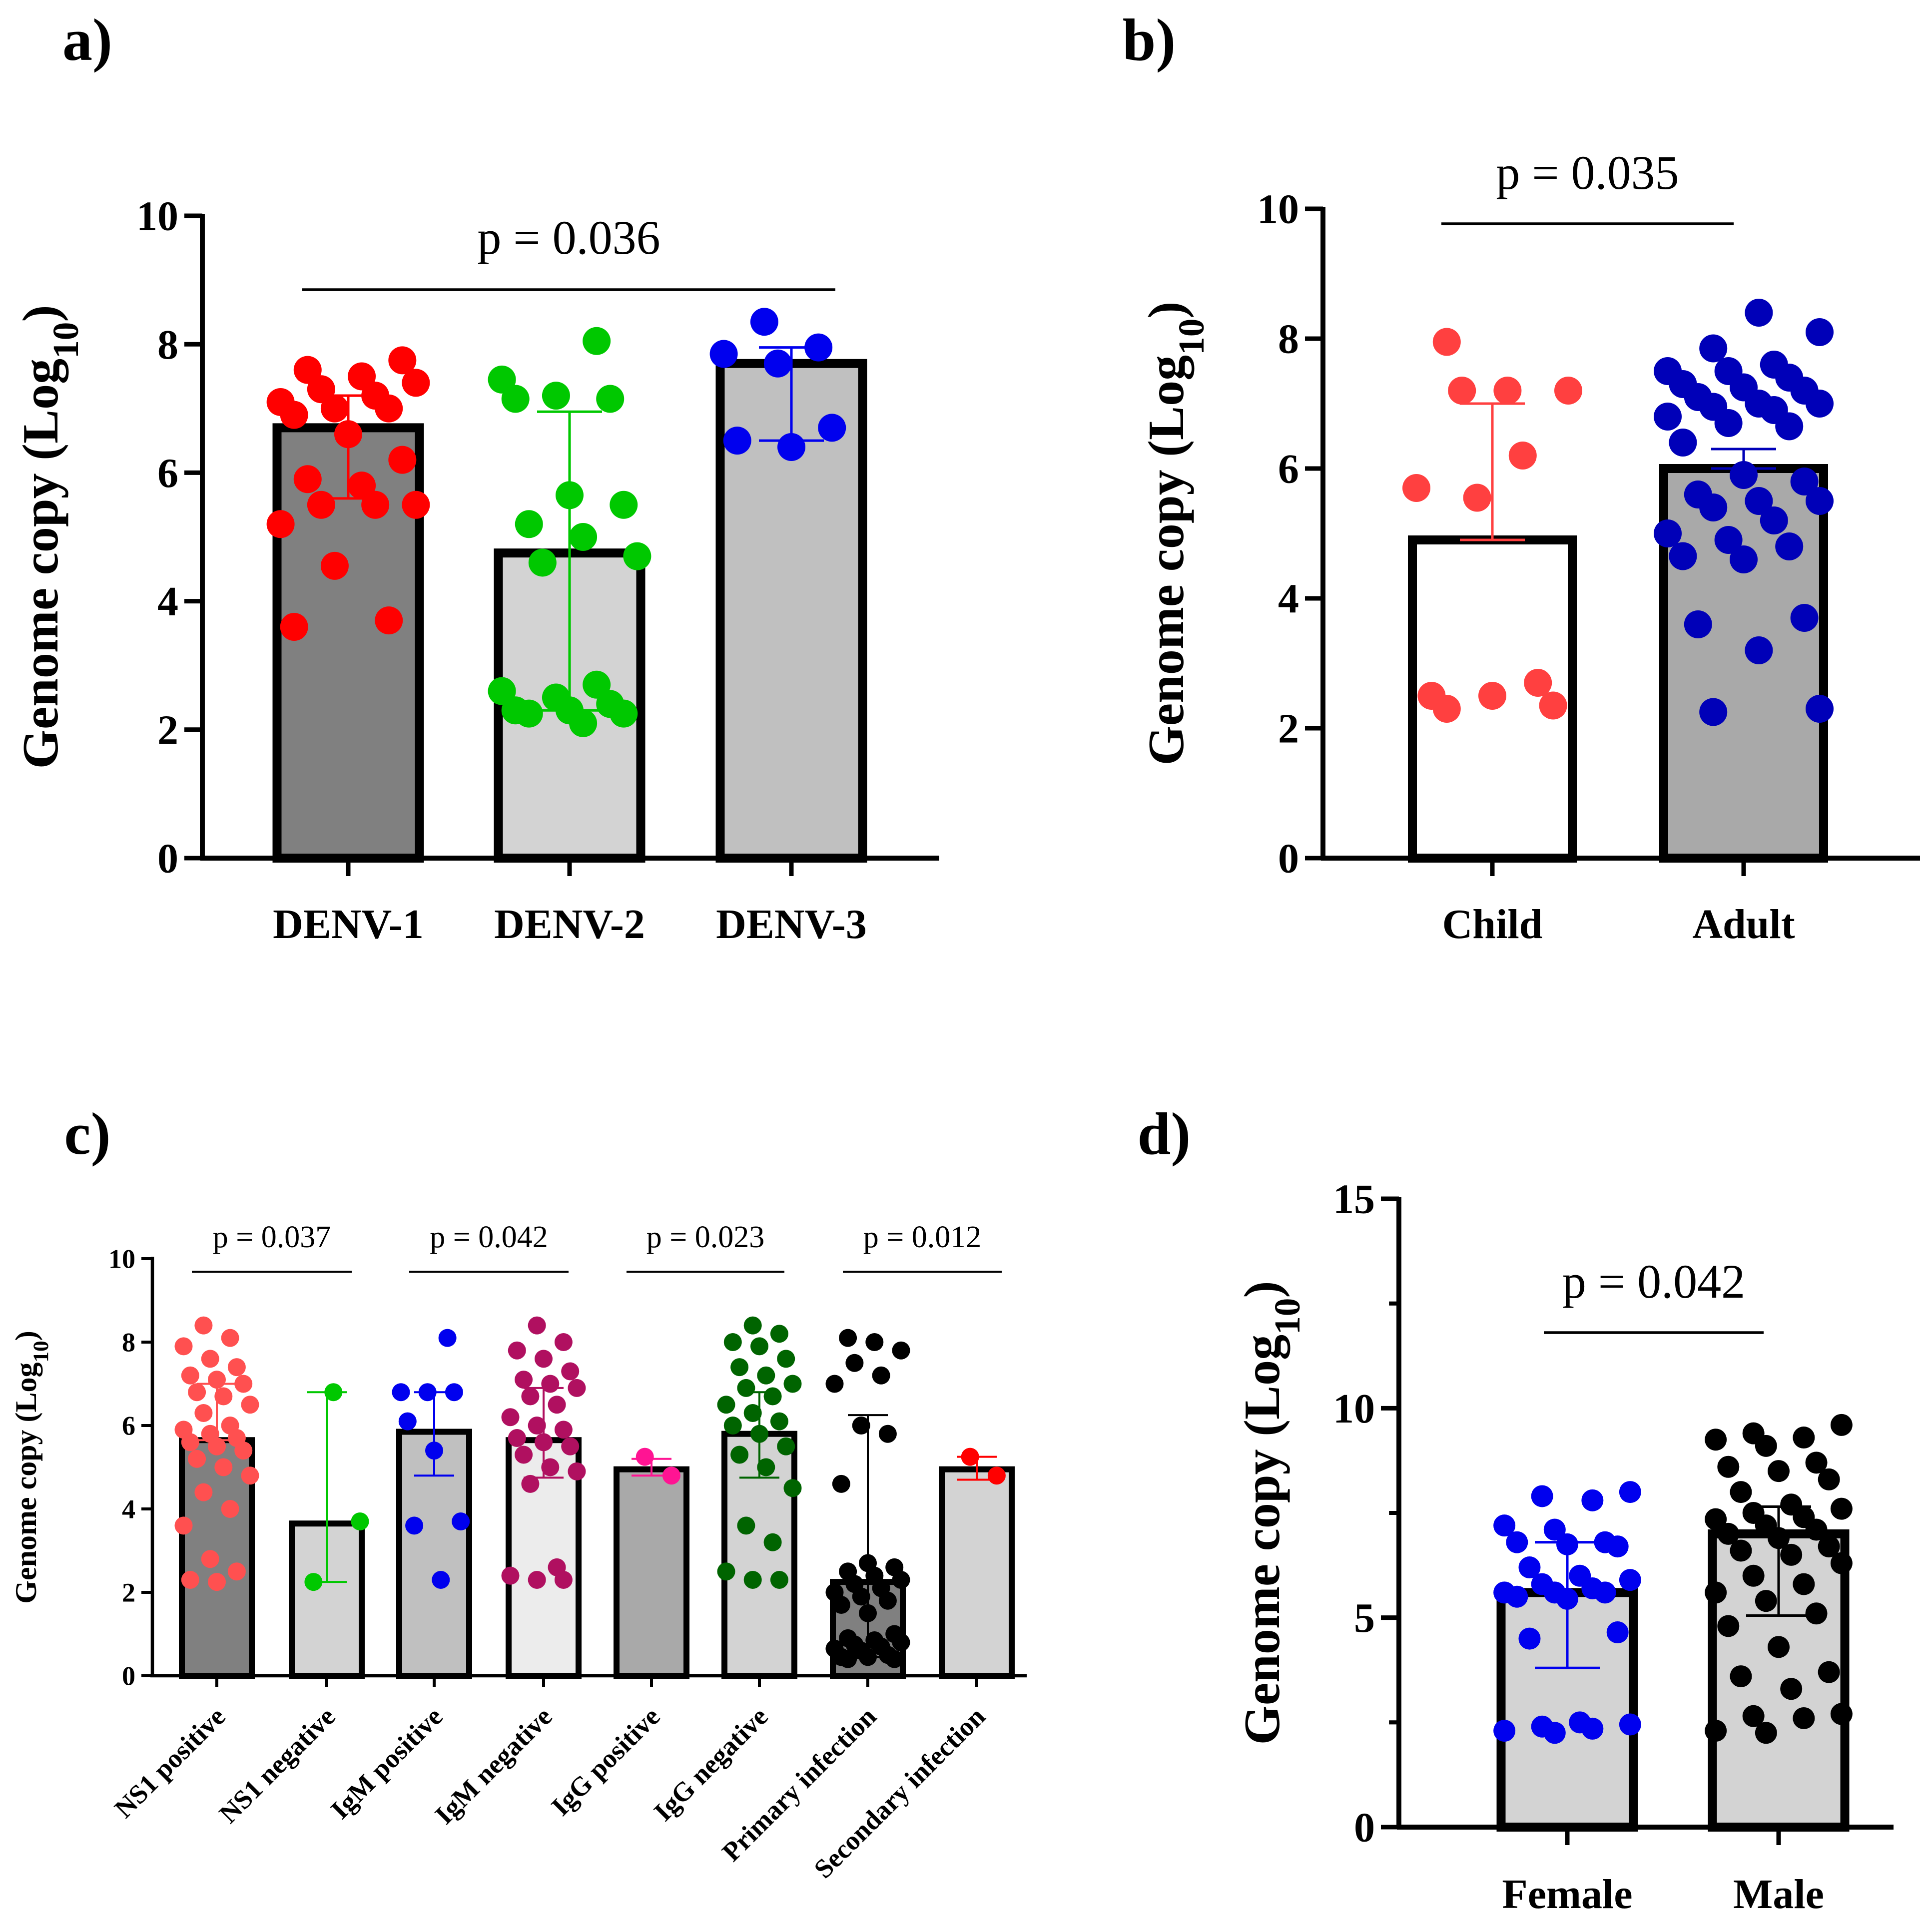 The image size is (1930, 1932). Describe the element at coordinates (272, 1237) in the screenshot. I see `p-value-label: p = 0.037` at that location.